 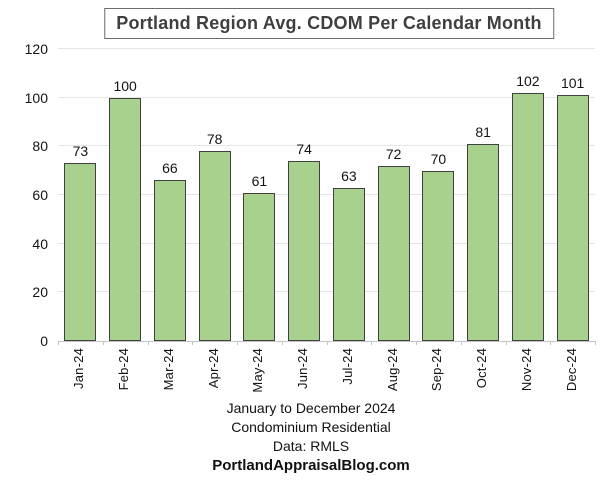 I want to click on bar-value-label: 102, so click(x=528, y=80).